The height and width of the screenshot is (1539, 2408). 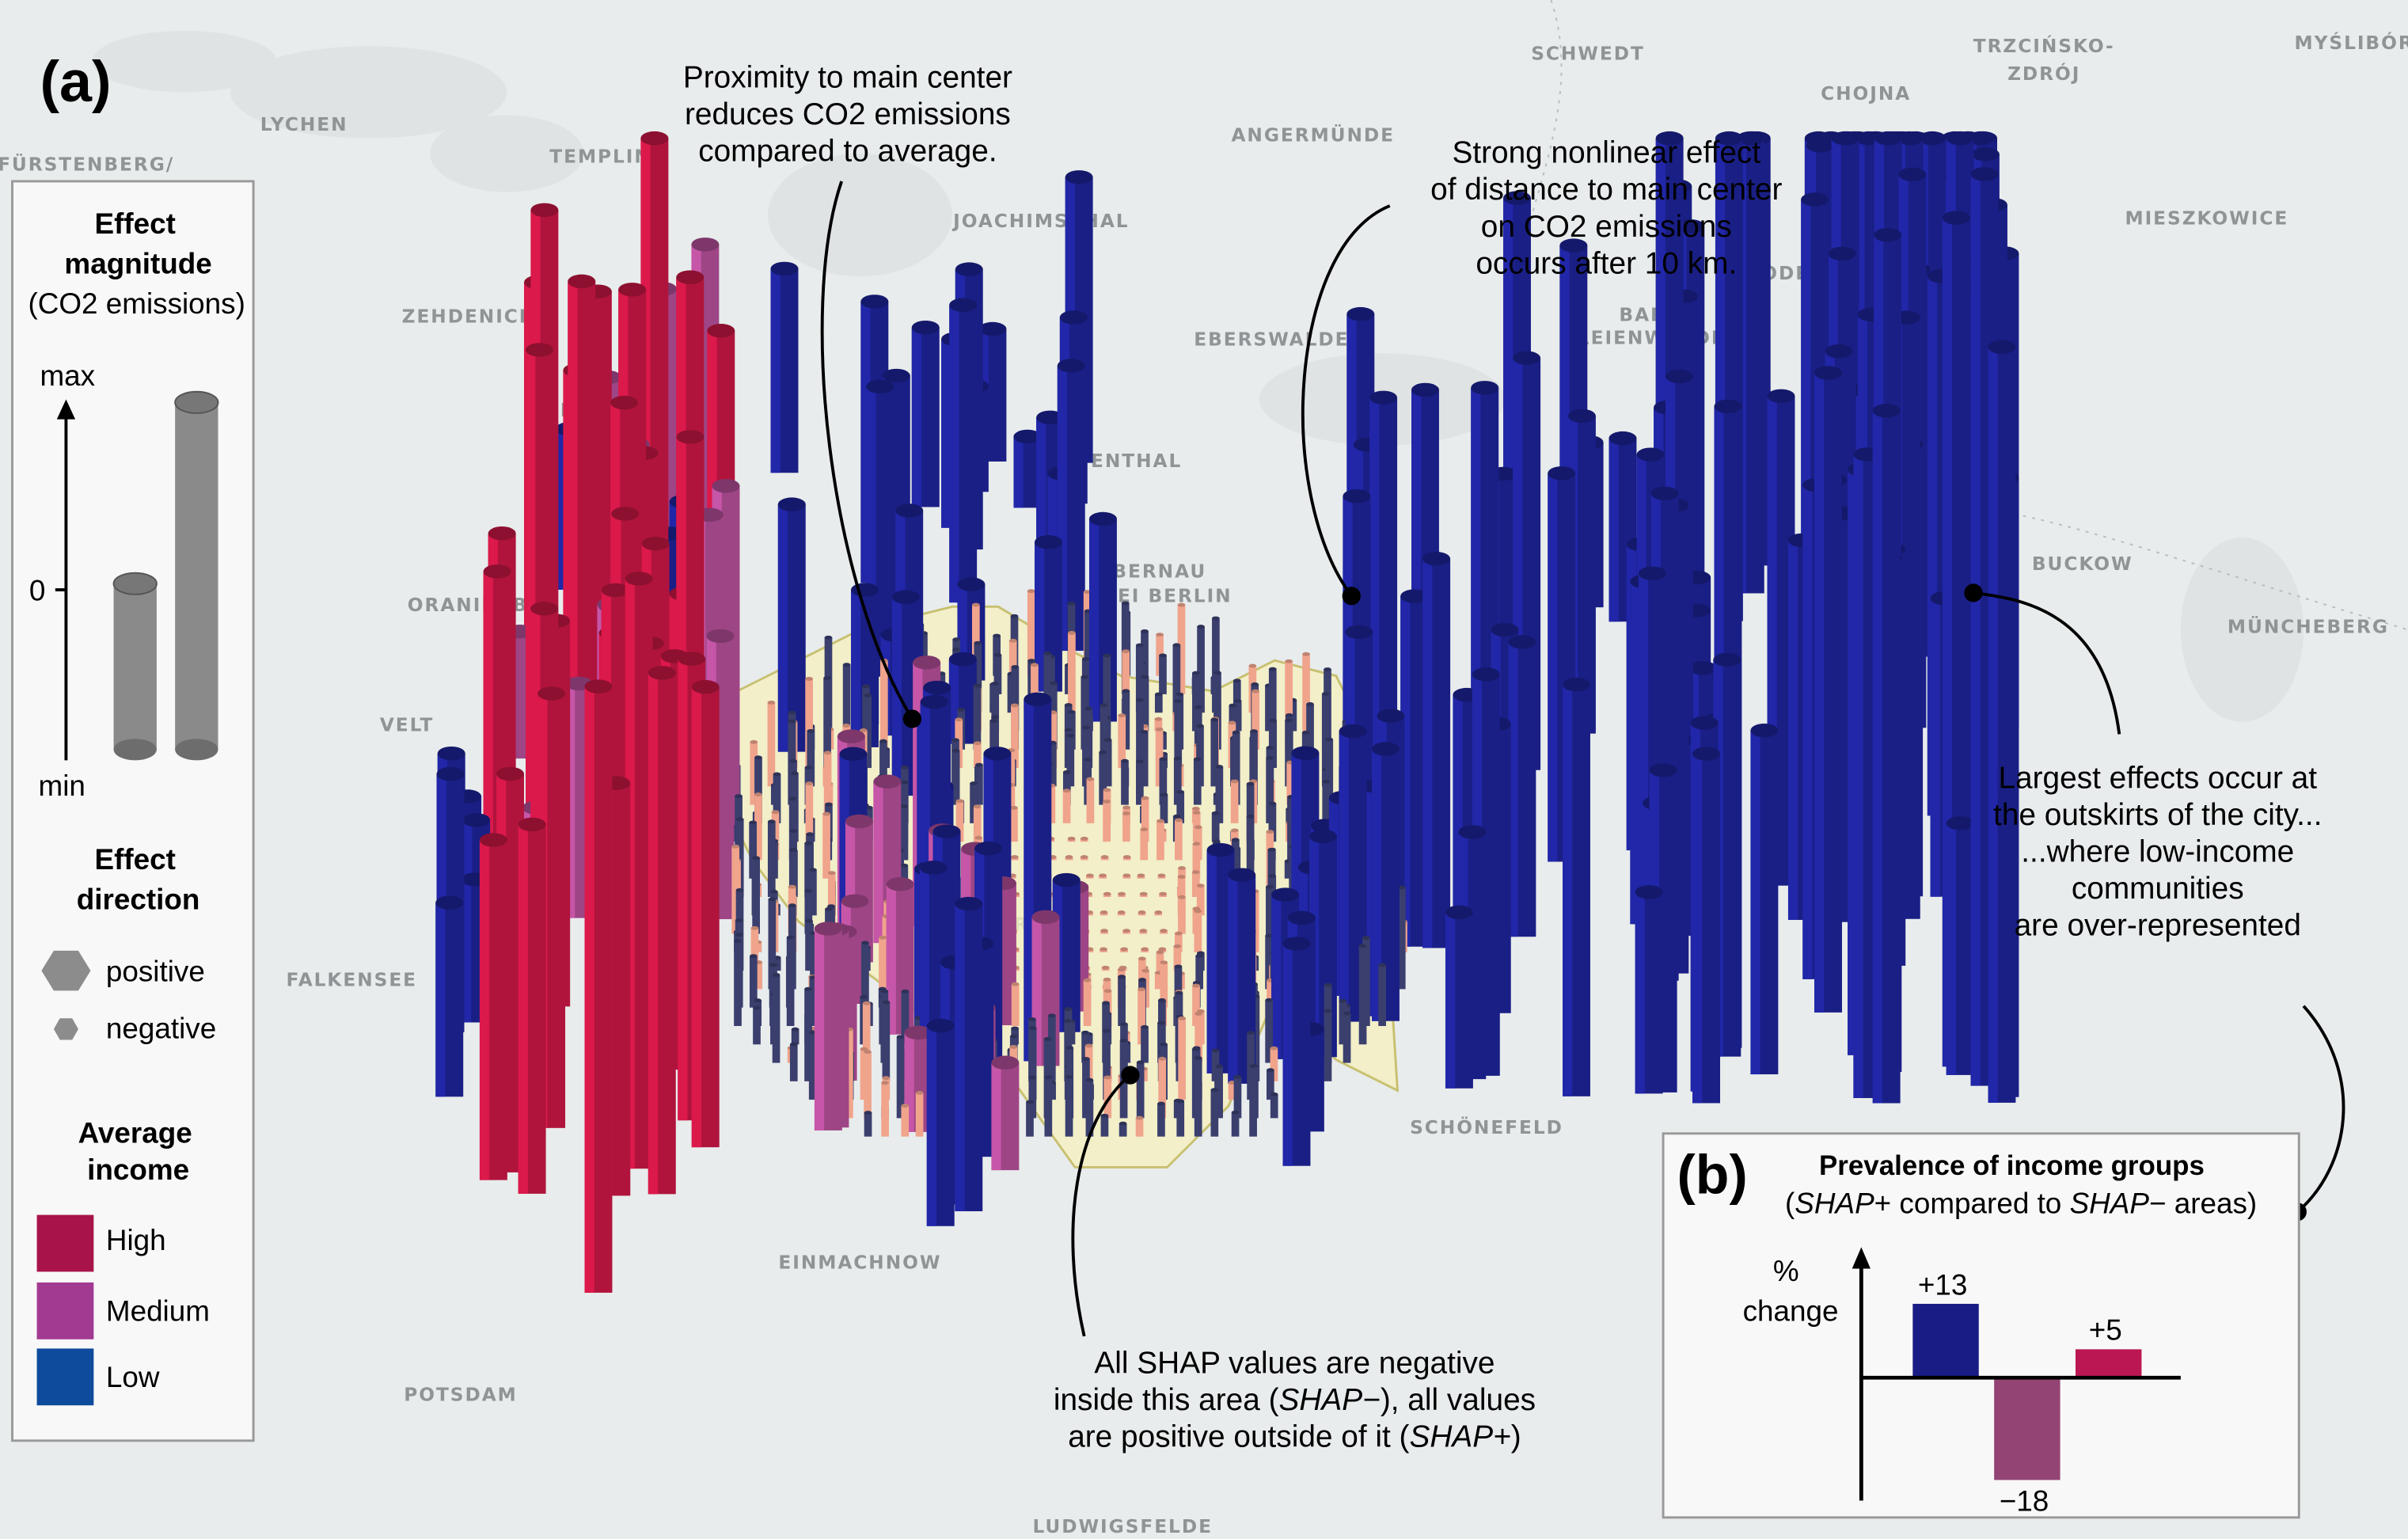 What do you see at coordinates (2158, 926) in the screenshot?
I see `annotation-outskirts-line: are over-represented` at bounding box center [2158, 926].